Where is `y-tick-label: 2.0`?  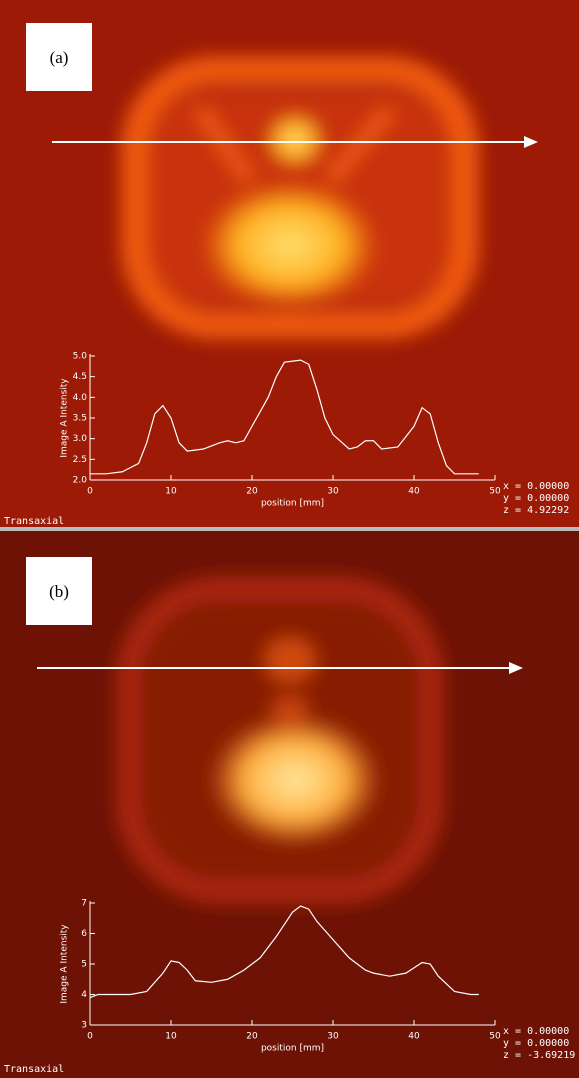
y-tick-label: 2.0 is located at coordinates (80, 481).